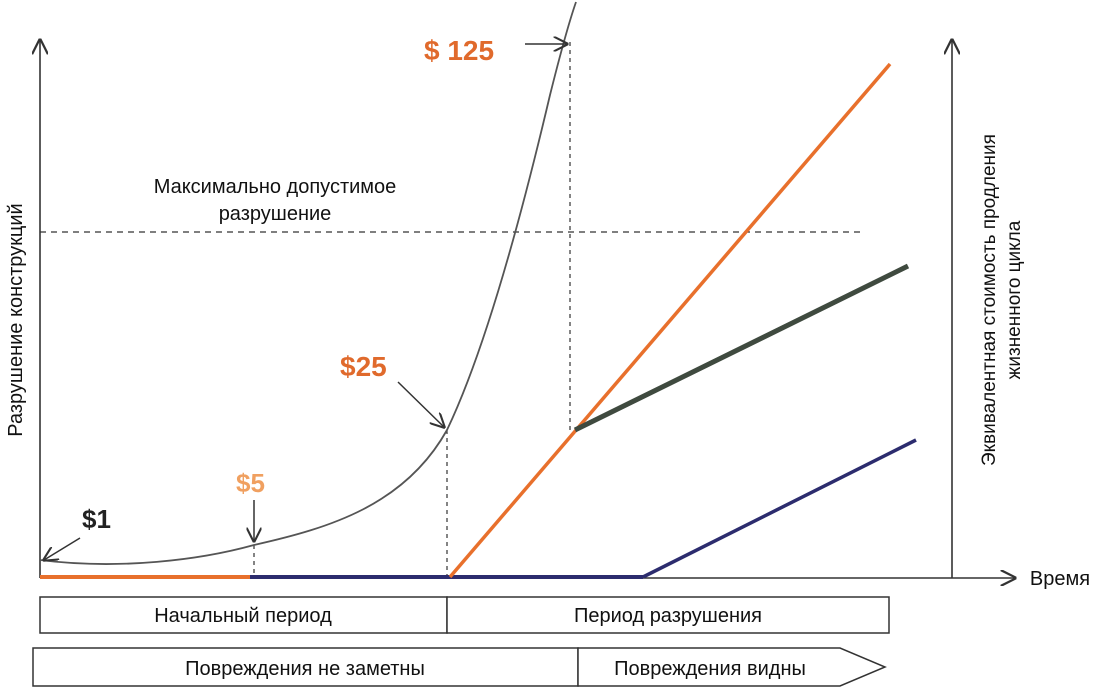 This screenshot has width=1102, height=689. Describe the element at coordinates (1060, 579) in the screenshot. I see `x-axis-label: Время` at that location.